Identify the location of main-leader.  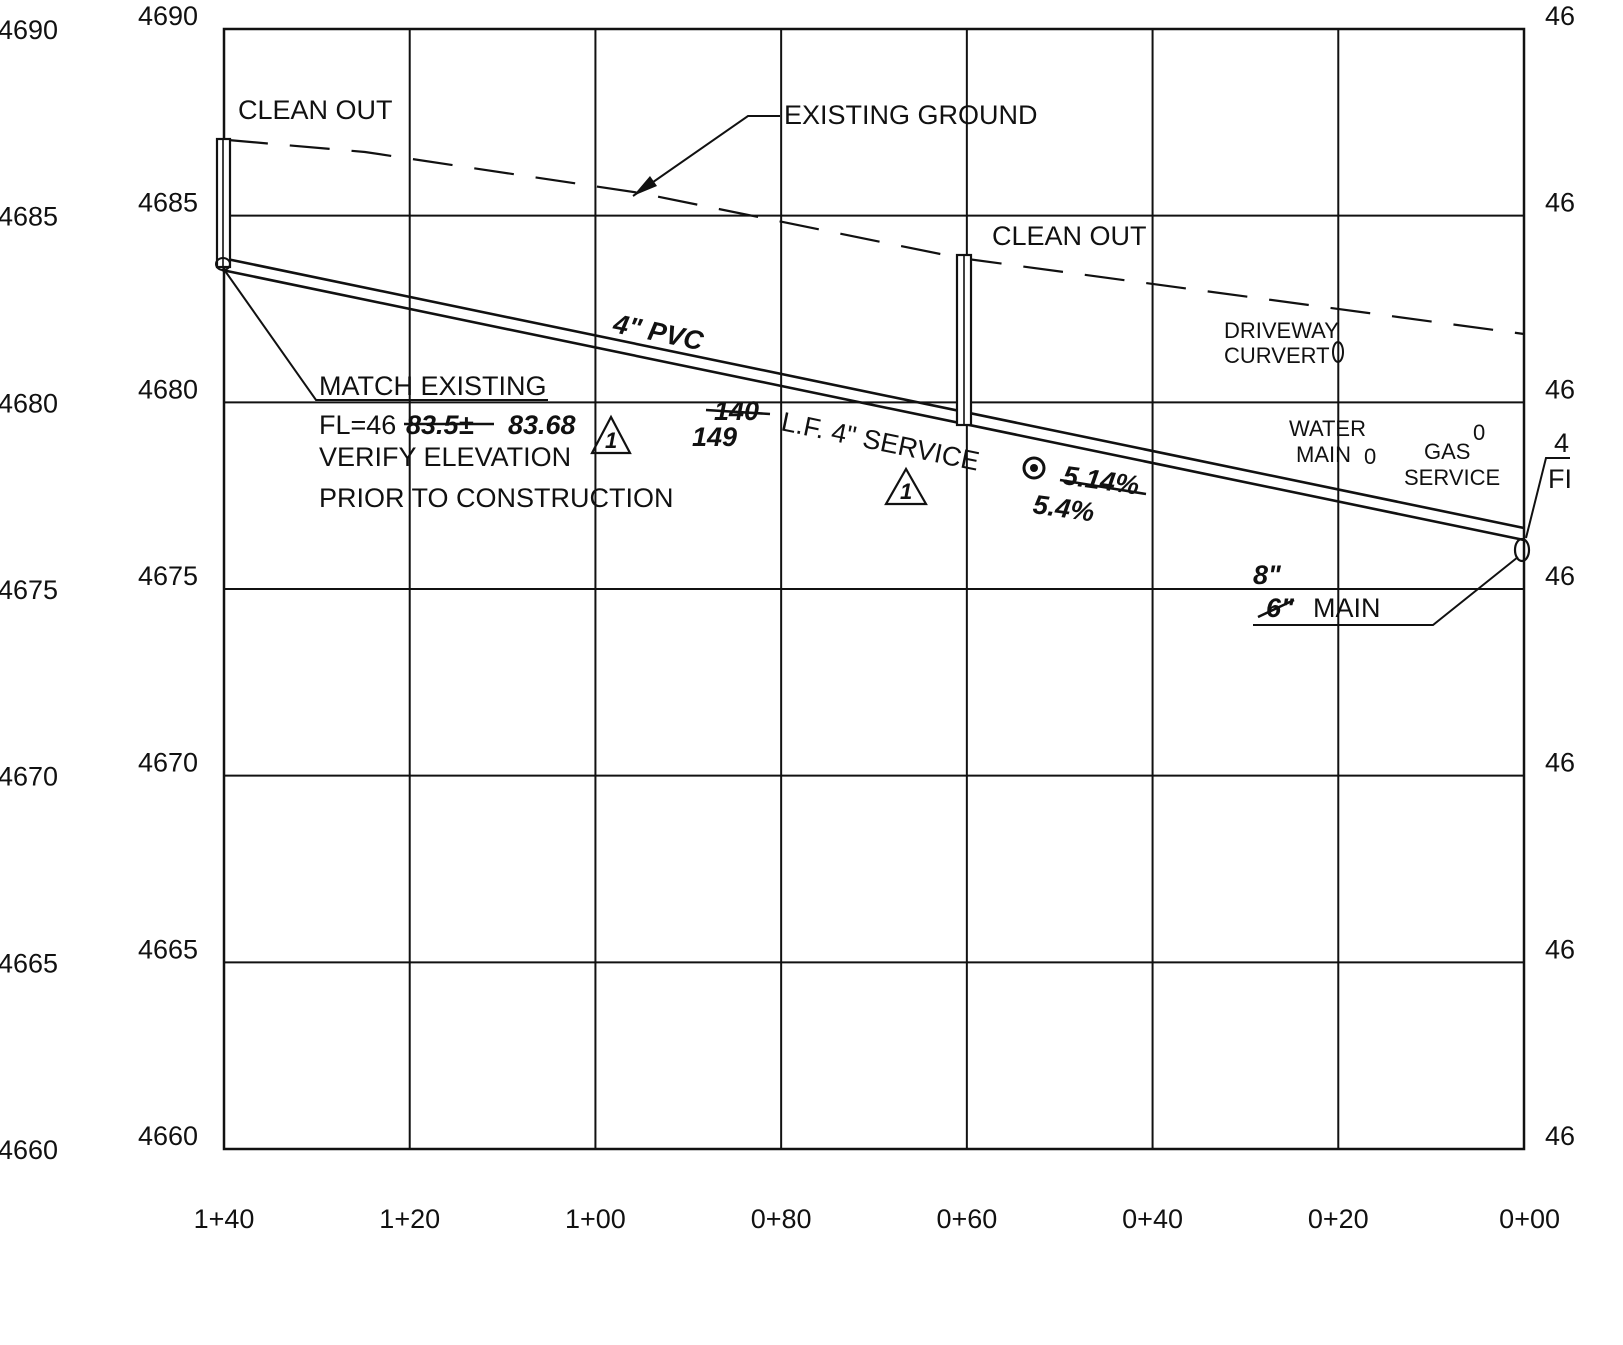
(1386, 591).